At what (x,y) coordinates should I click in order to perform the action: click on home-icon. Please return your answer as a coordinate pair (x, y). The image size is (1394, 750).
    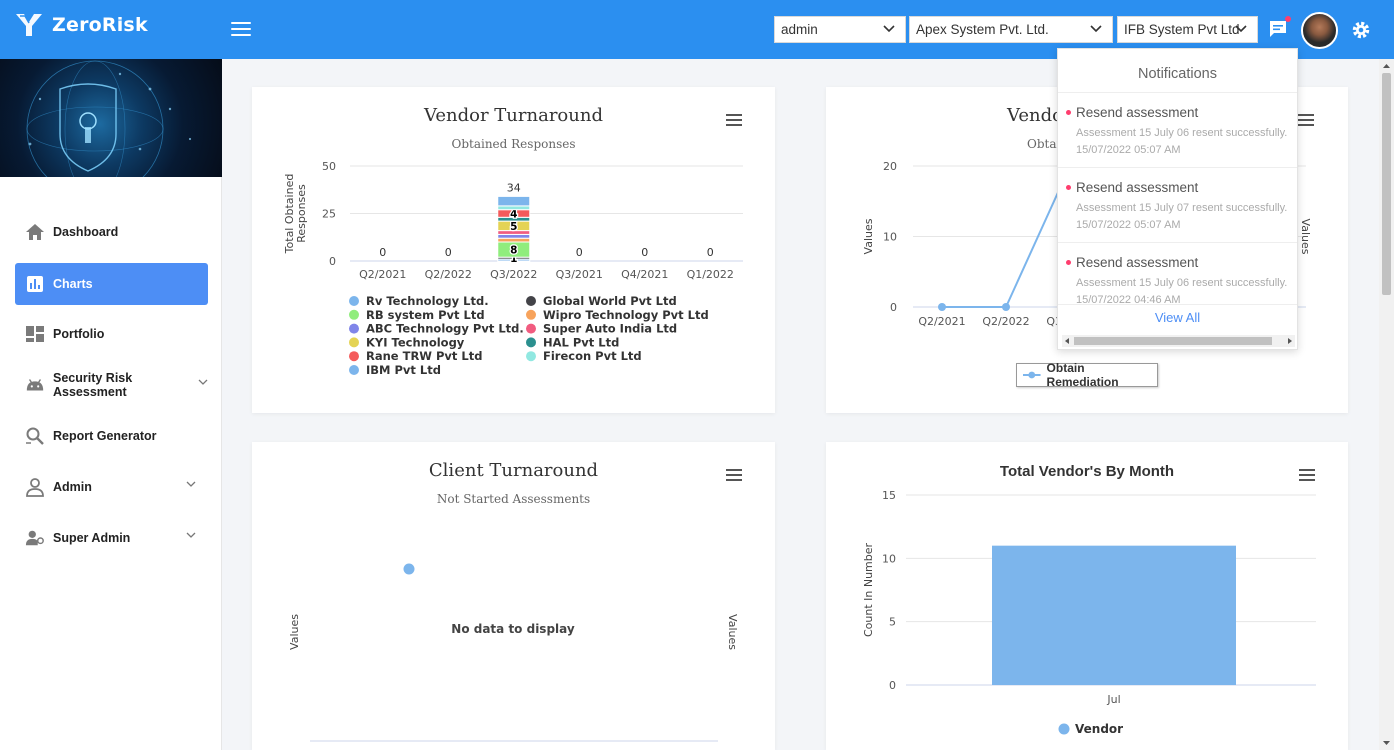
    Looking at the image, I should click on (35, 232).